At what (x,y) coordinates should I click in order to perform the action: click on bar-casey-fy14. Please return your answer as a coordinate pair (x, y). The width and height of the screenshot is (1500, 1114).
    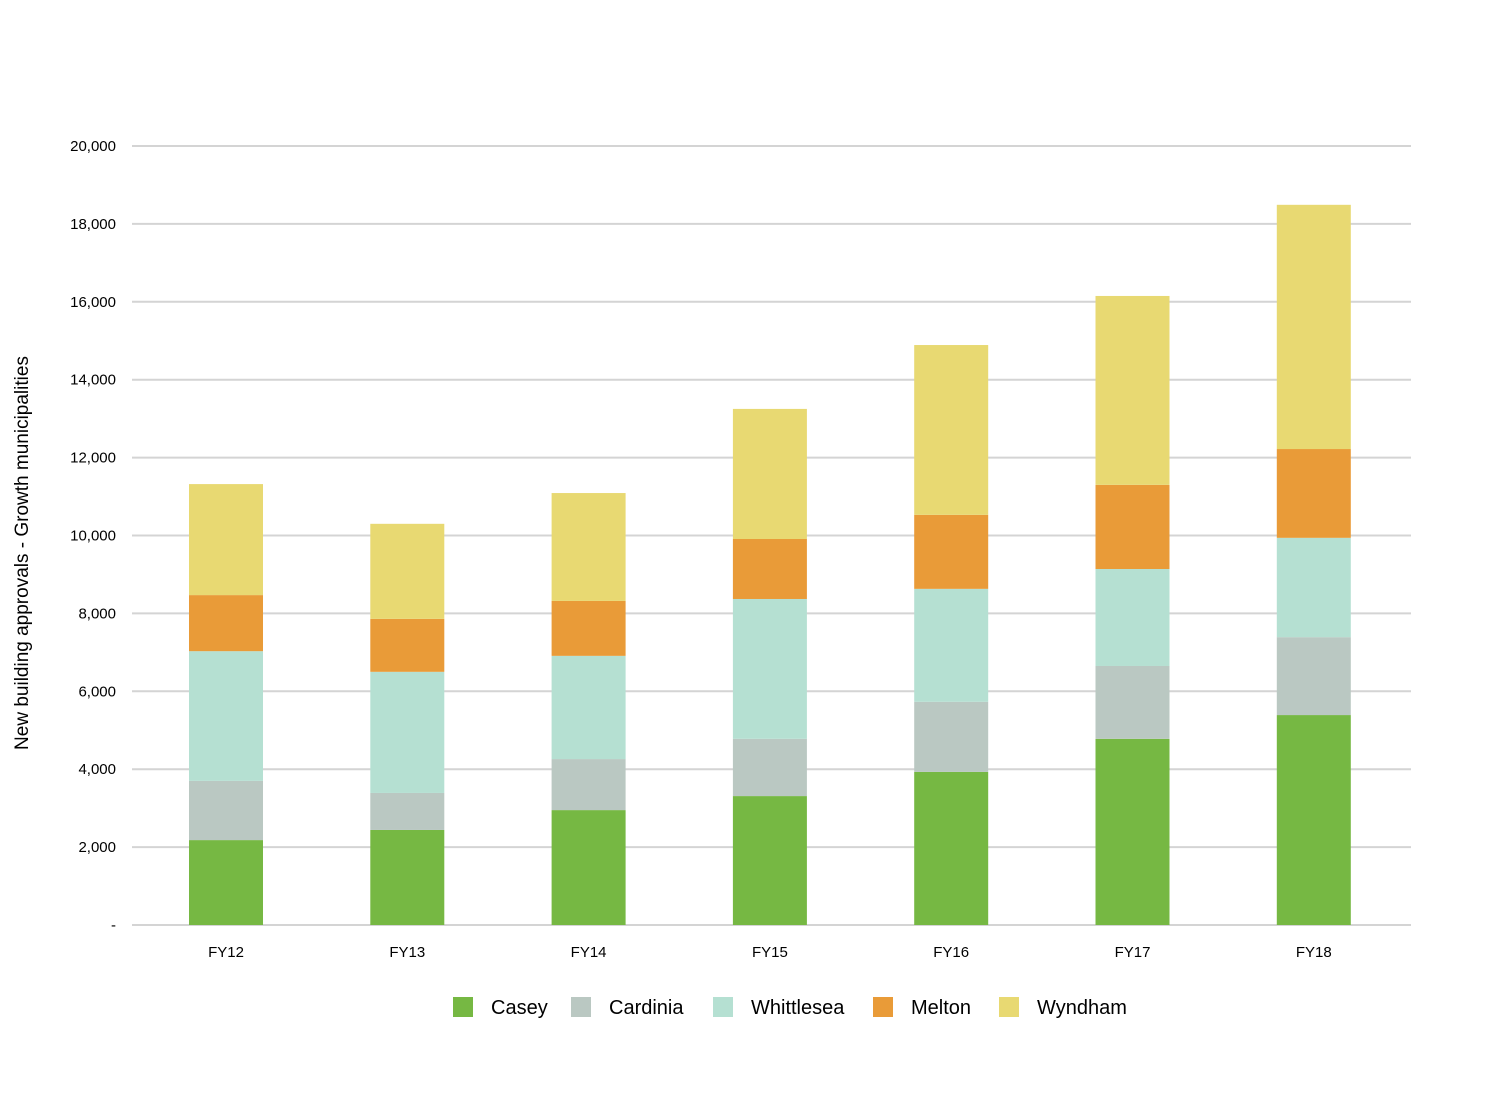
    Looking at the image, I should click on (588, 867).